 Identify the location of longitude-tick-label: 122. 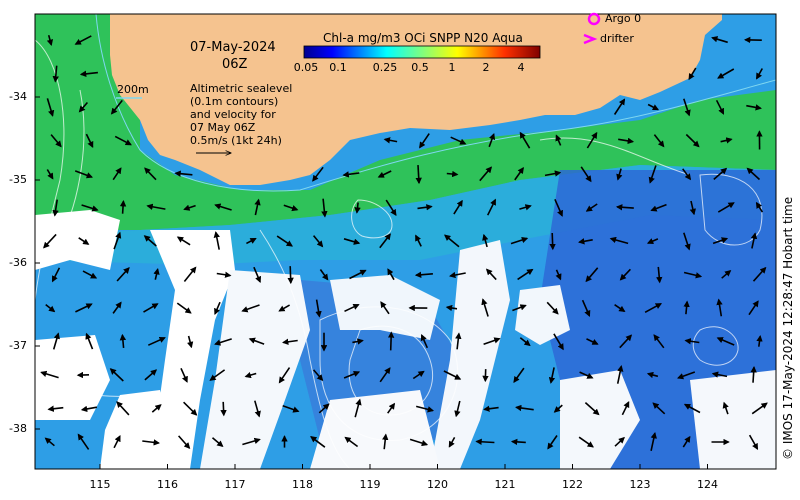
(572, 484).